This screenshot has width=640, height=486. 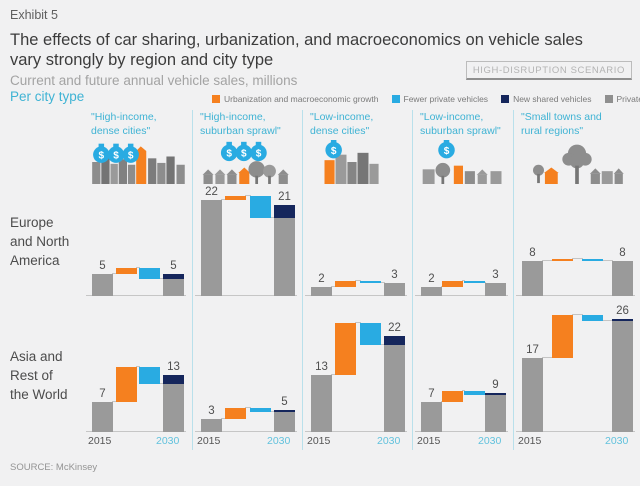 I want to click on legend-item: New shared vehicles, so click(x=546, y=99).